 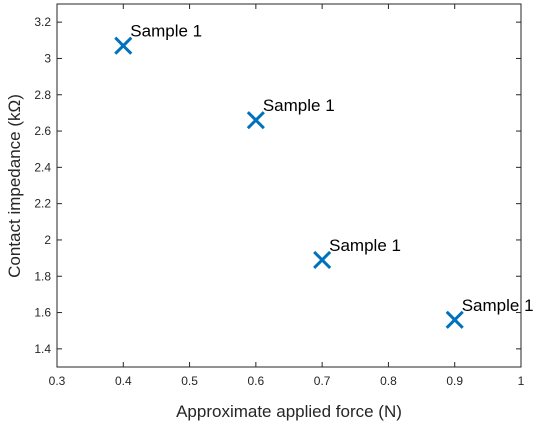 I want to click on x-tick-label: 0.5, so click(x=189, y=381).